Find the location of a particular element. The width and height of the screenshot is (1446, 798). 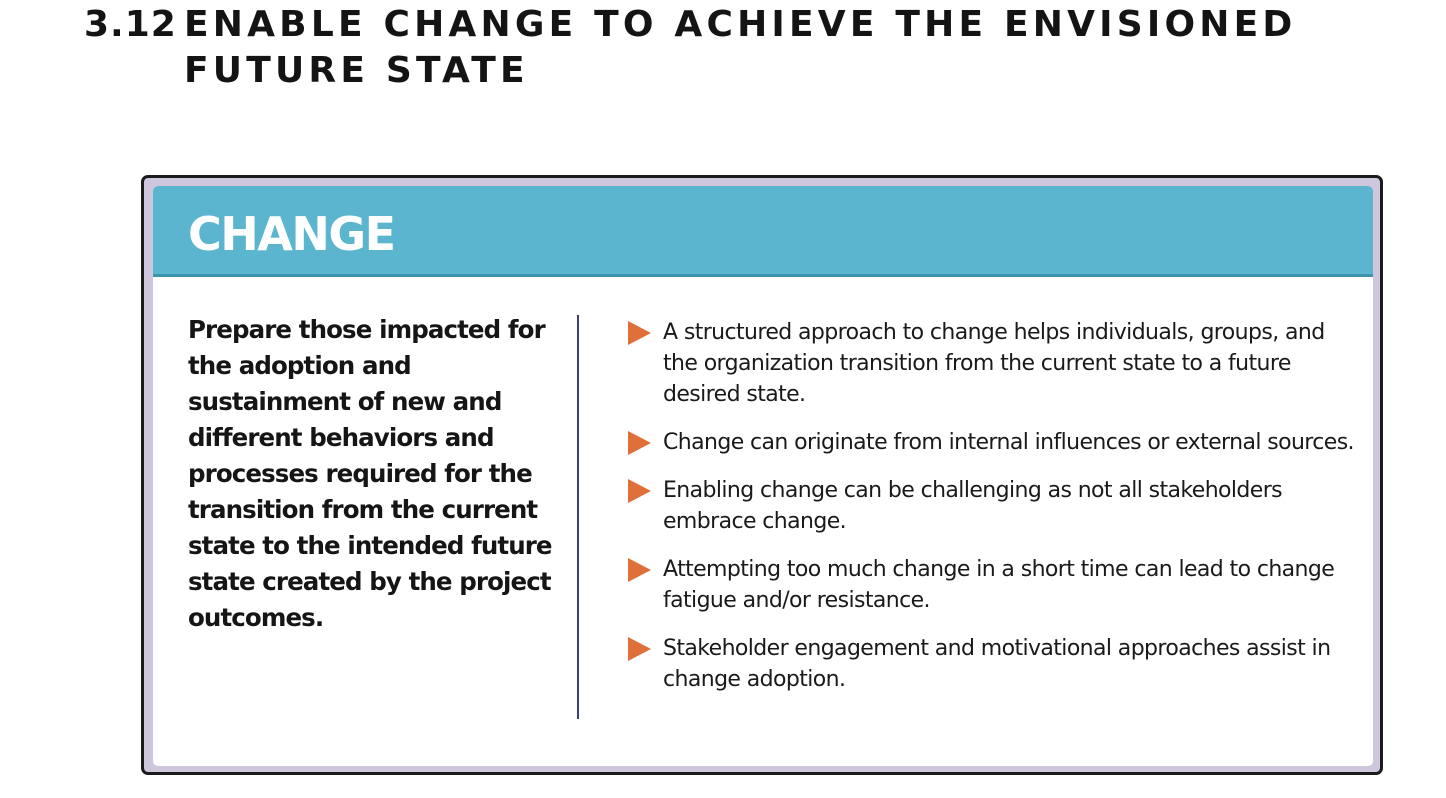

banner-title: CHANGE is located at coordinates (292, 234).